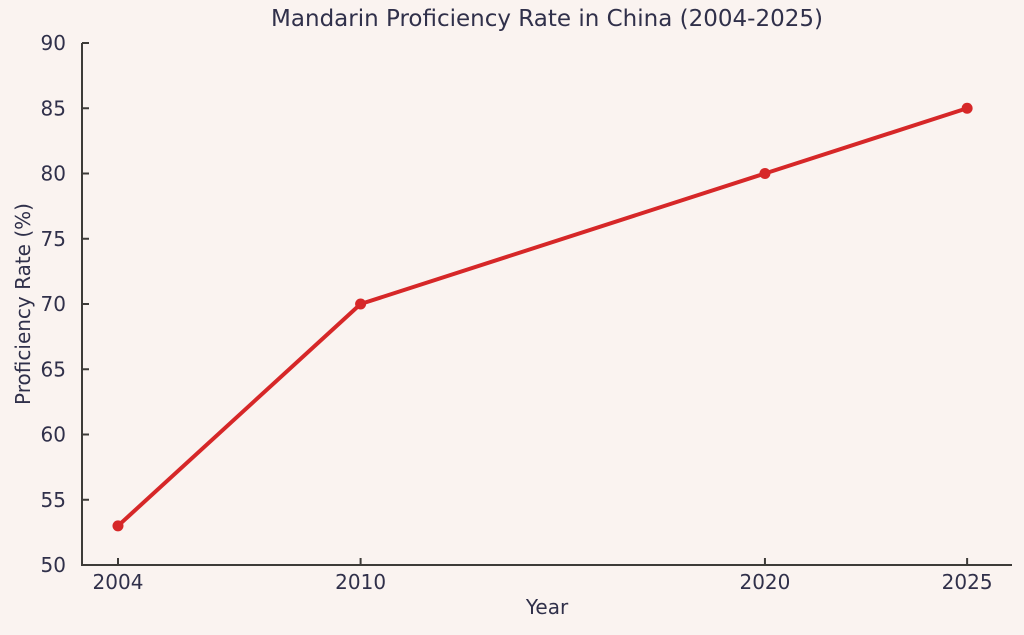  Describe the element at coordinates (360, 582) in the screenshot. I see `x-tick-label: 2010` at that location.